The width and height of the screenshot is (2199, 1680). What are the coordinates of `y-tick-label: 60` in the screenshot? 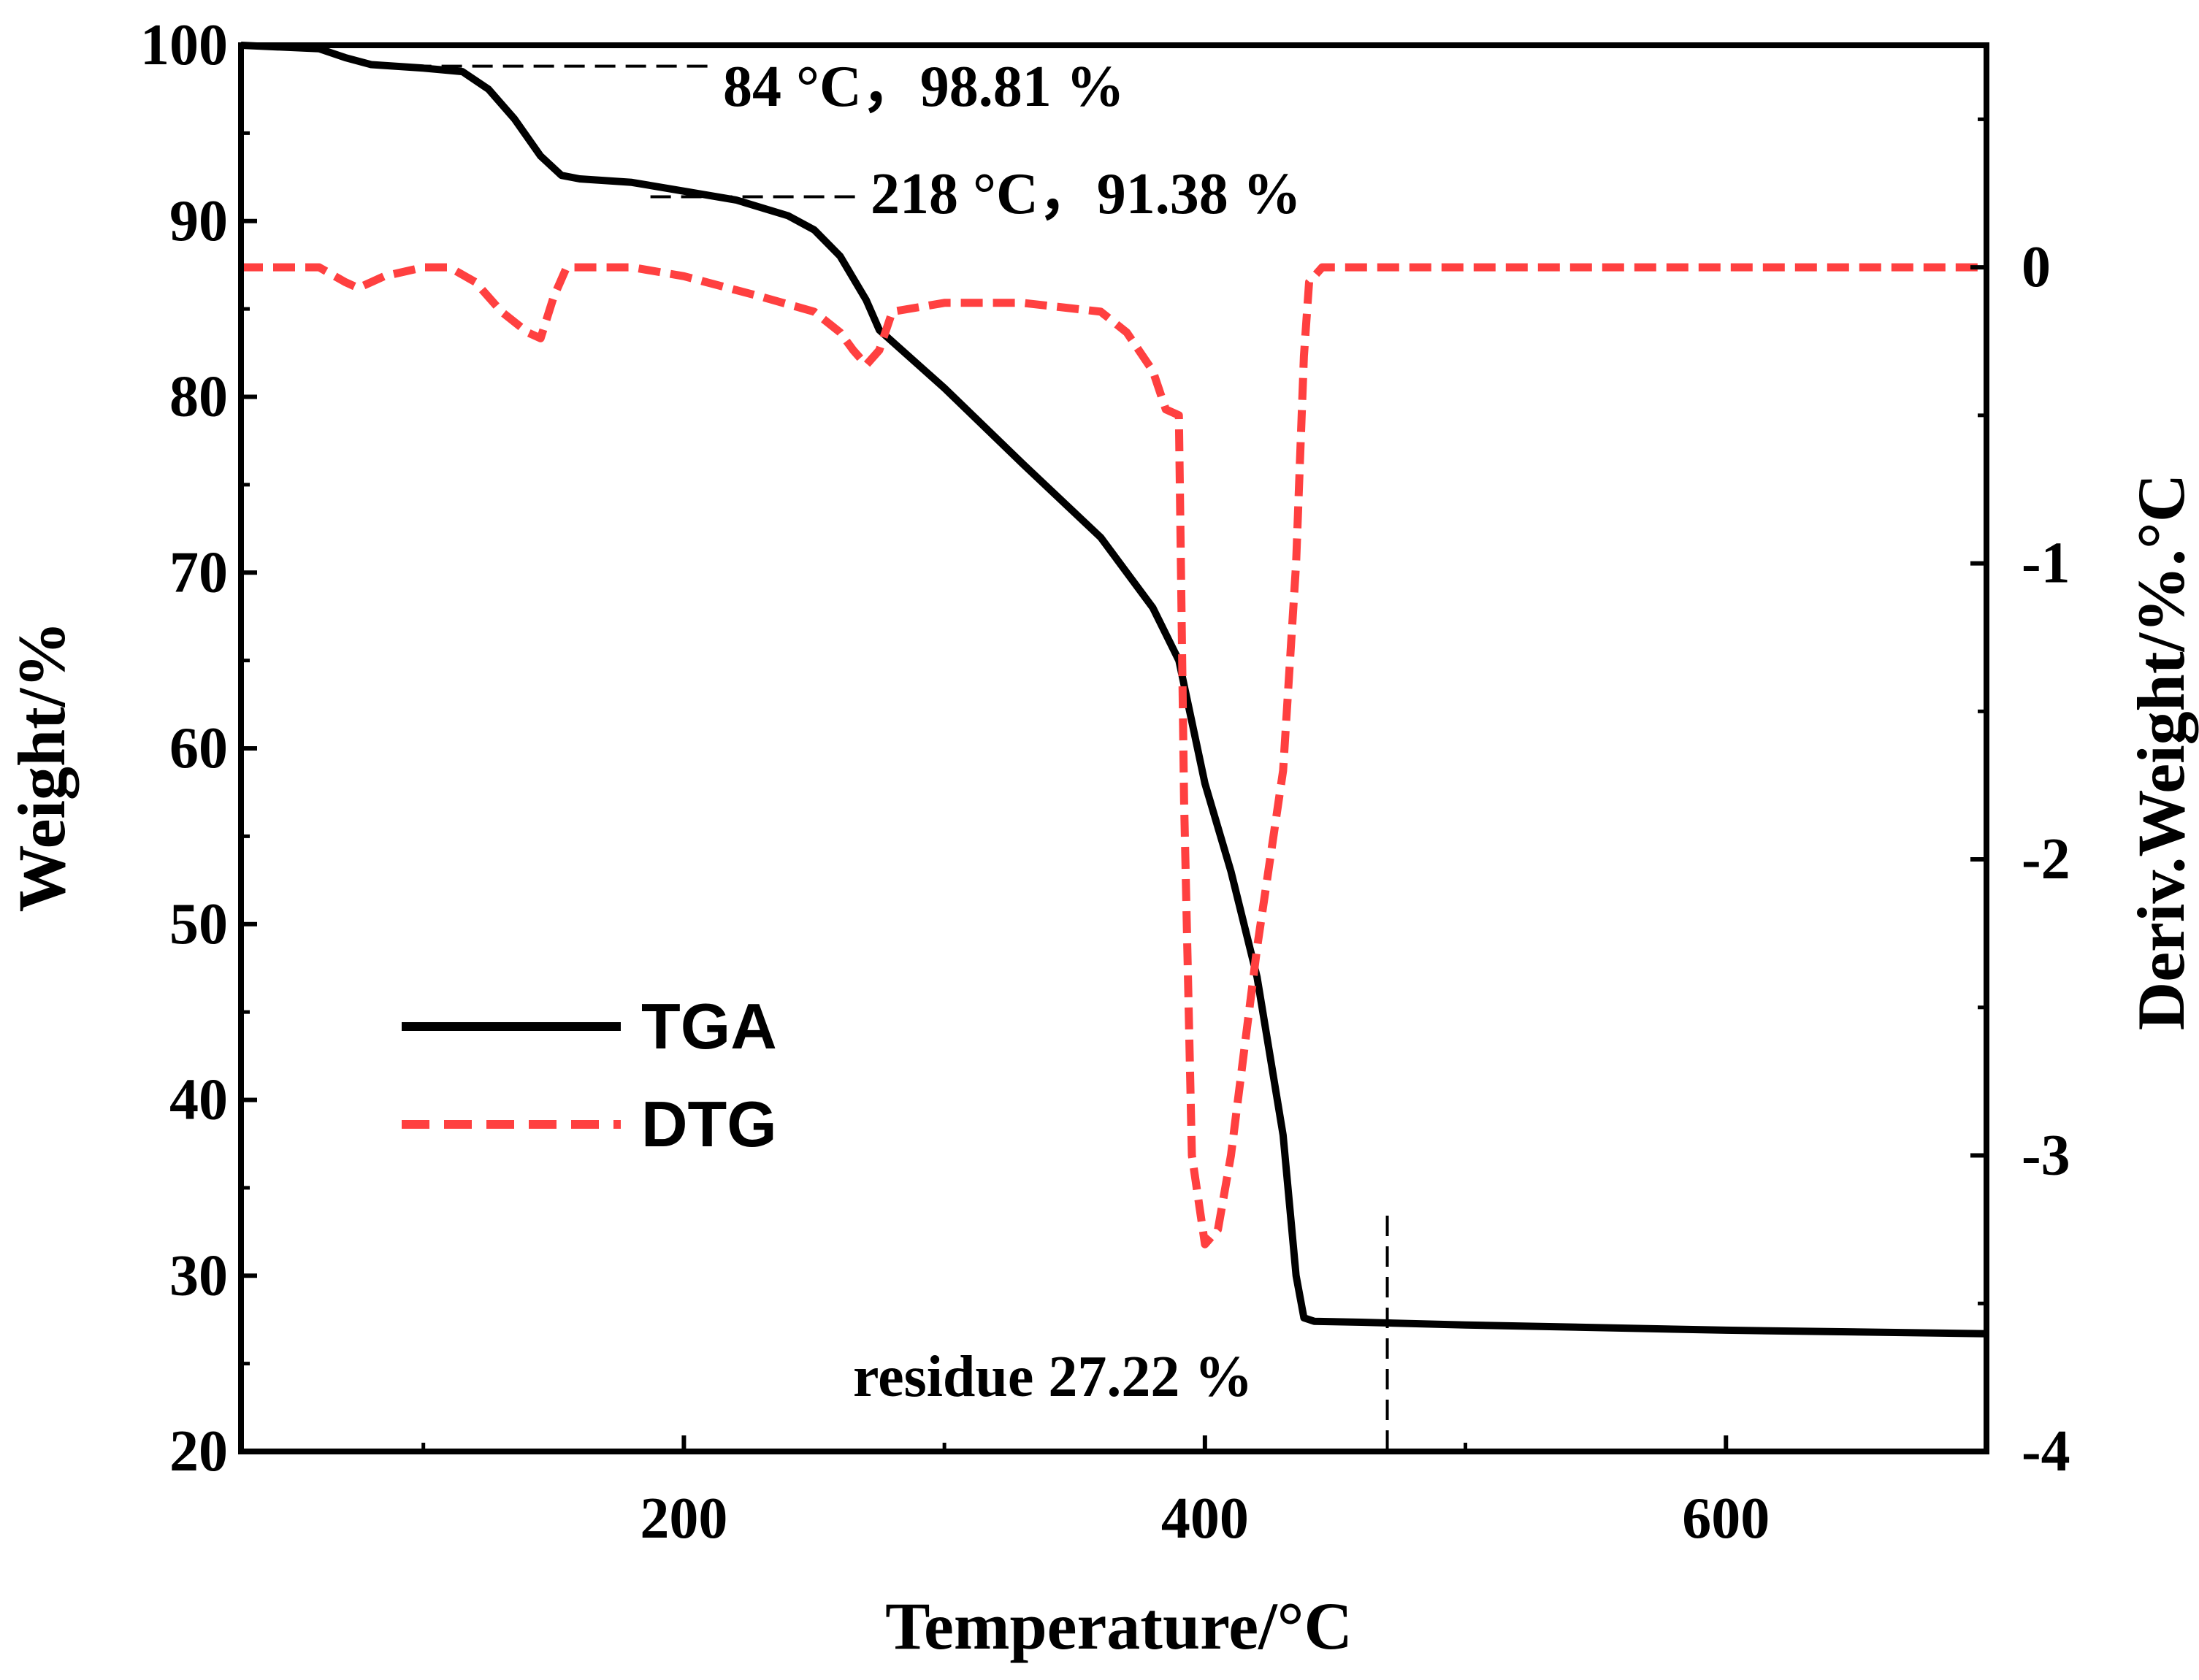 It's located at (199, 748).